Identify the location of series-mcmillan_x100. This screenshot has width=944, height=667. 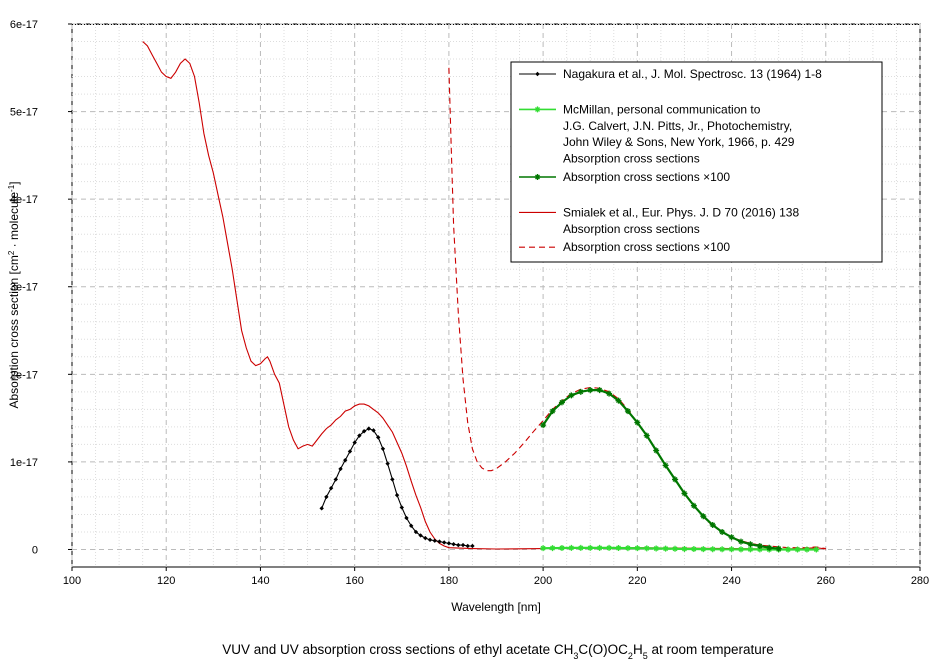
(661, 469).